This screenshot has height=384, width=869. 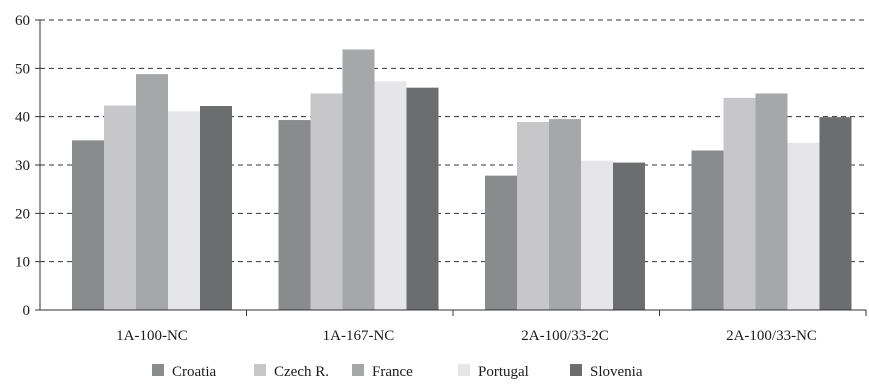 I want to click on y-tick-label: 60, so click(x=22, y=21).